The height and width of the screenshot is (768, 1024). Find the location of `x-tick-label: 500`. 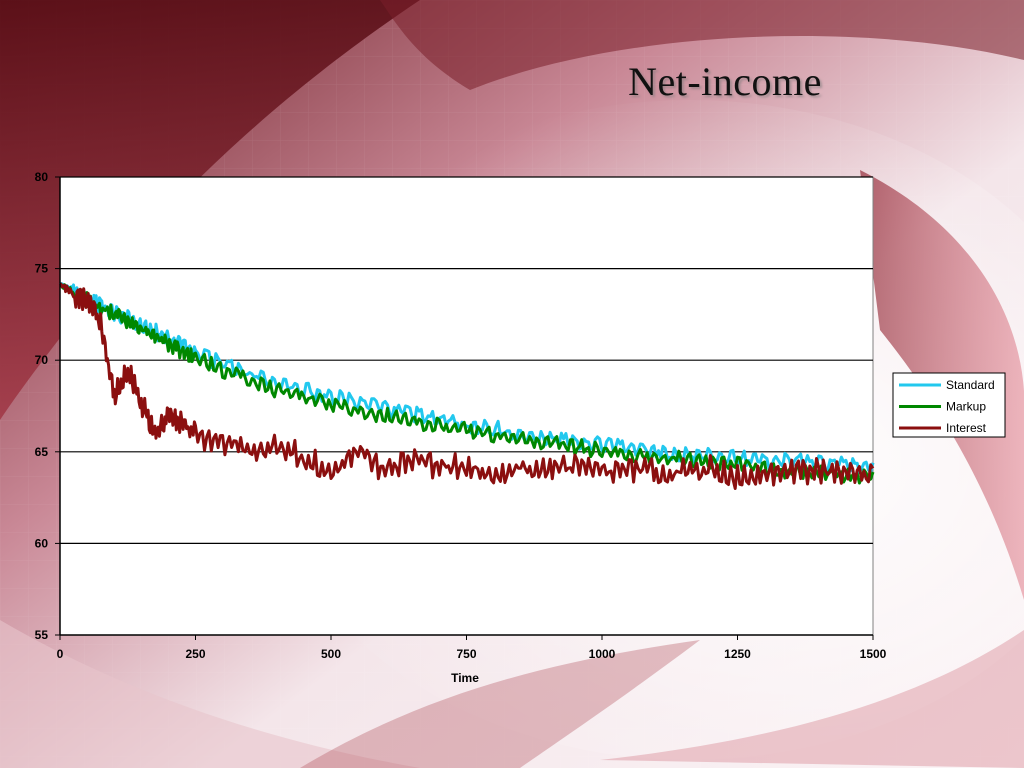

x-tick-label: 500 is located at coordinates (331, 654).